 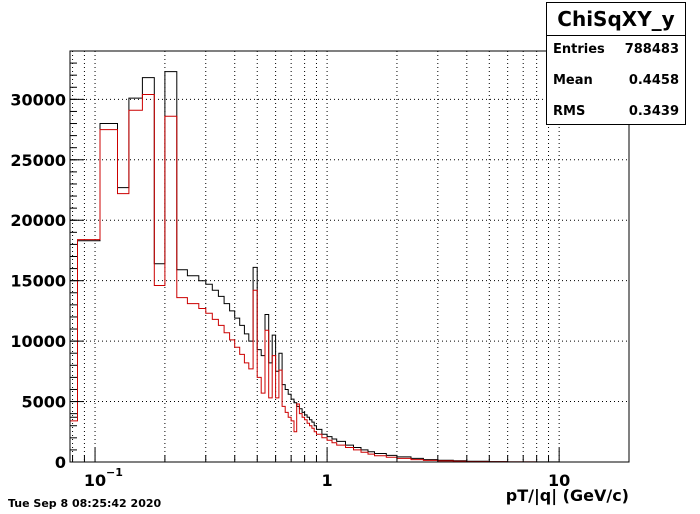 What do you see at coordinates (85, 503) in the screenshot?
I see `timestamp: Tue Sep 8 08:25:42 2020` at bounding box center [85, 503].